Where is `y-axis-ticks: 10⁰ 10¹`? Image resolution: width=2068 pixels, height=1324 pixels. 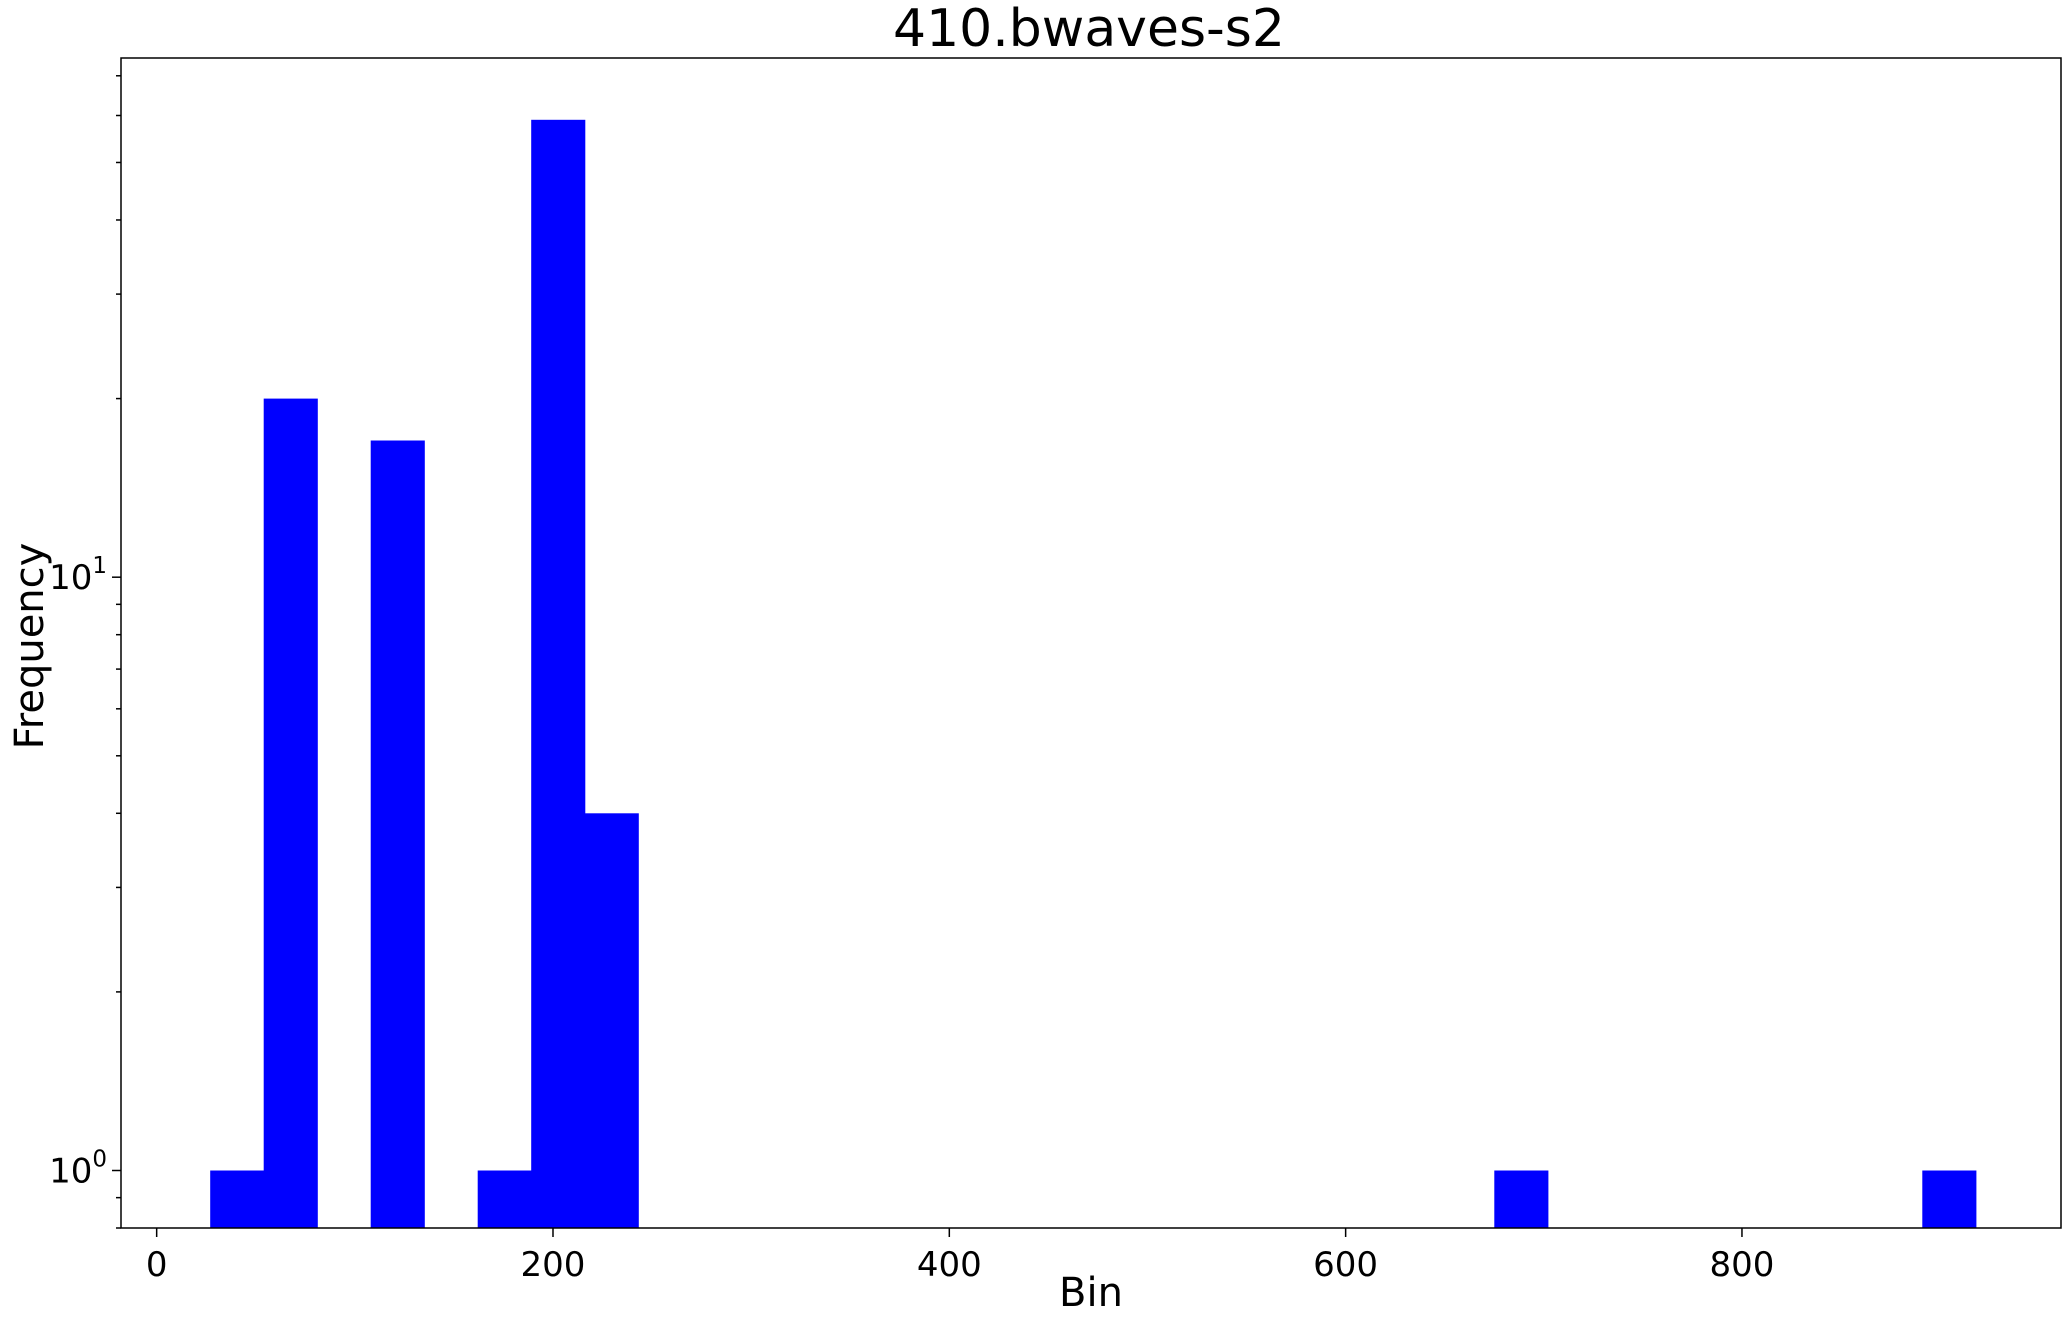 y-axis-ticks: 10⁰ 10¹ is located at coordinates (85, 652).